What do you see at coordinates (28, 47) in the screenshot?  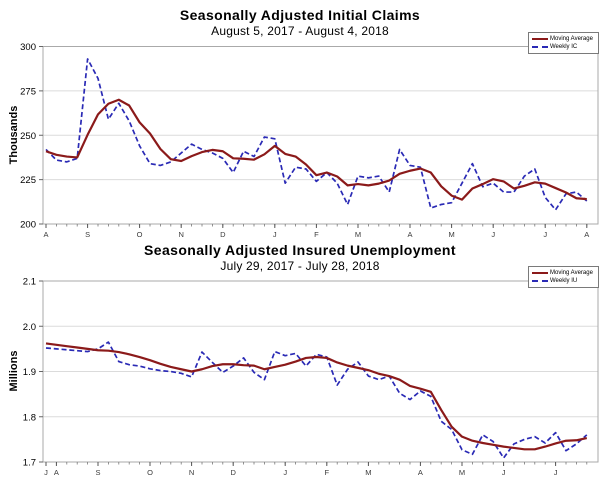 I see `y-tick-label: 300` at bounding box center [28, 47].